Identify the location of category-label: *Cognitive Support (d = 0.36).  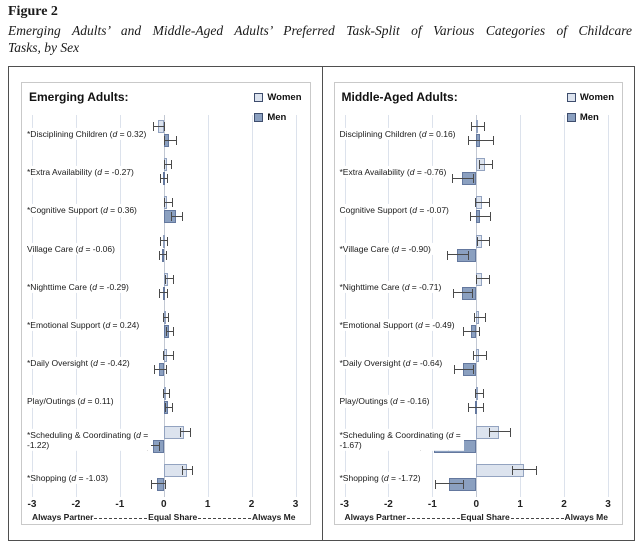
(83, 210).